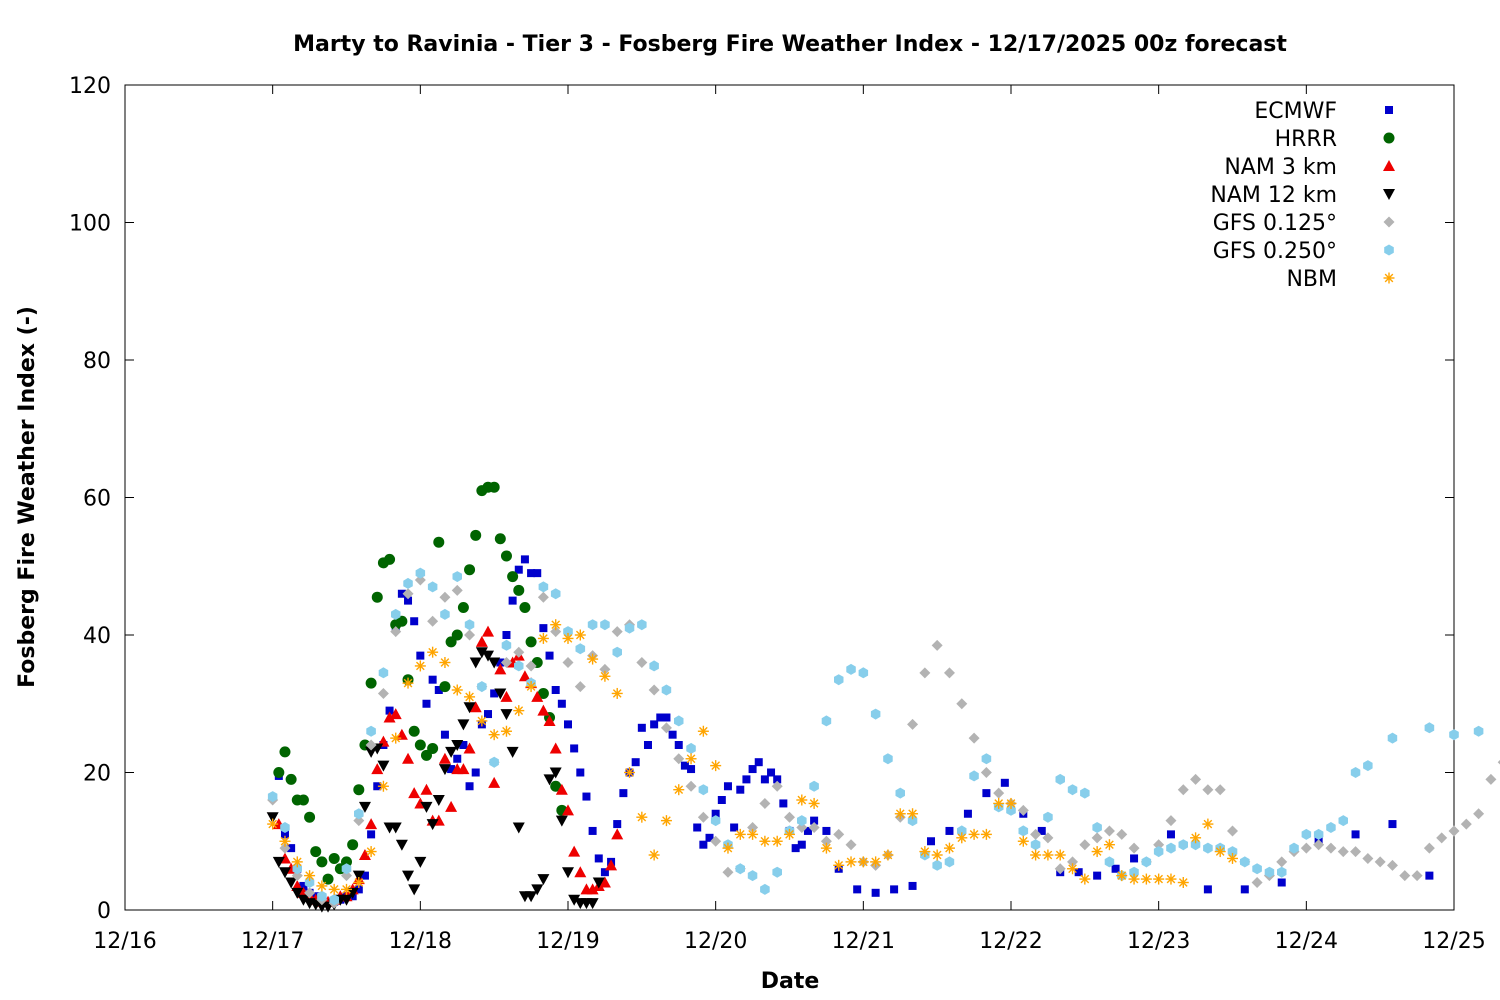  I want to click on x-tick-label: 12/19, so click(567, 941).